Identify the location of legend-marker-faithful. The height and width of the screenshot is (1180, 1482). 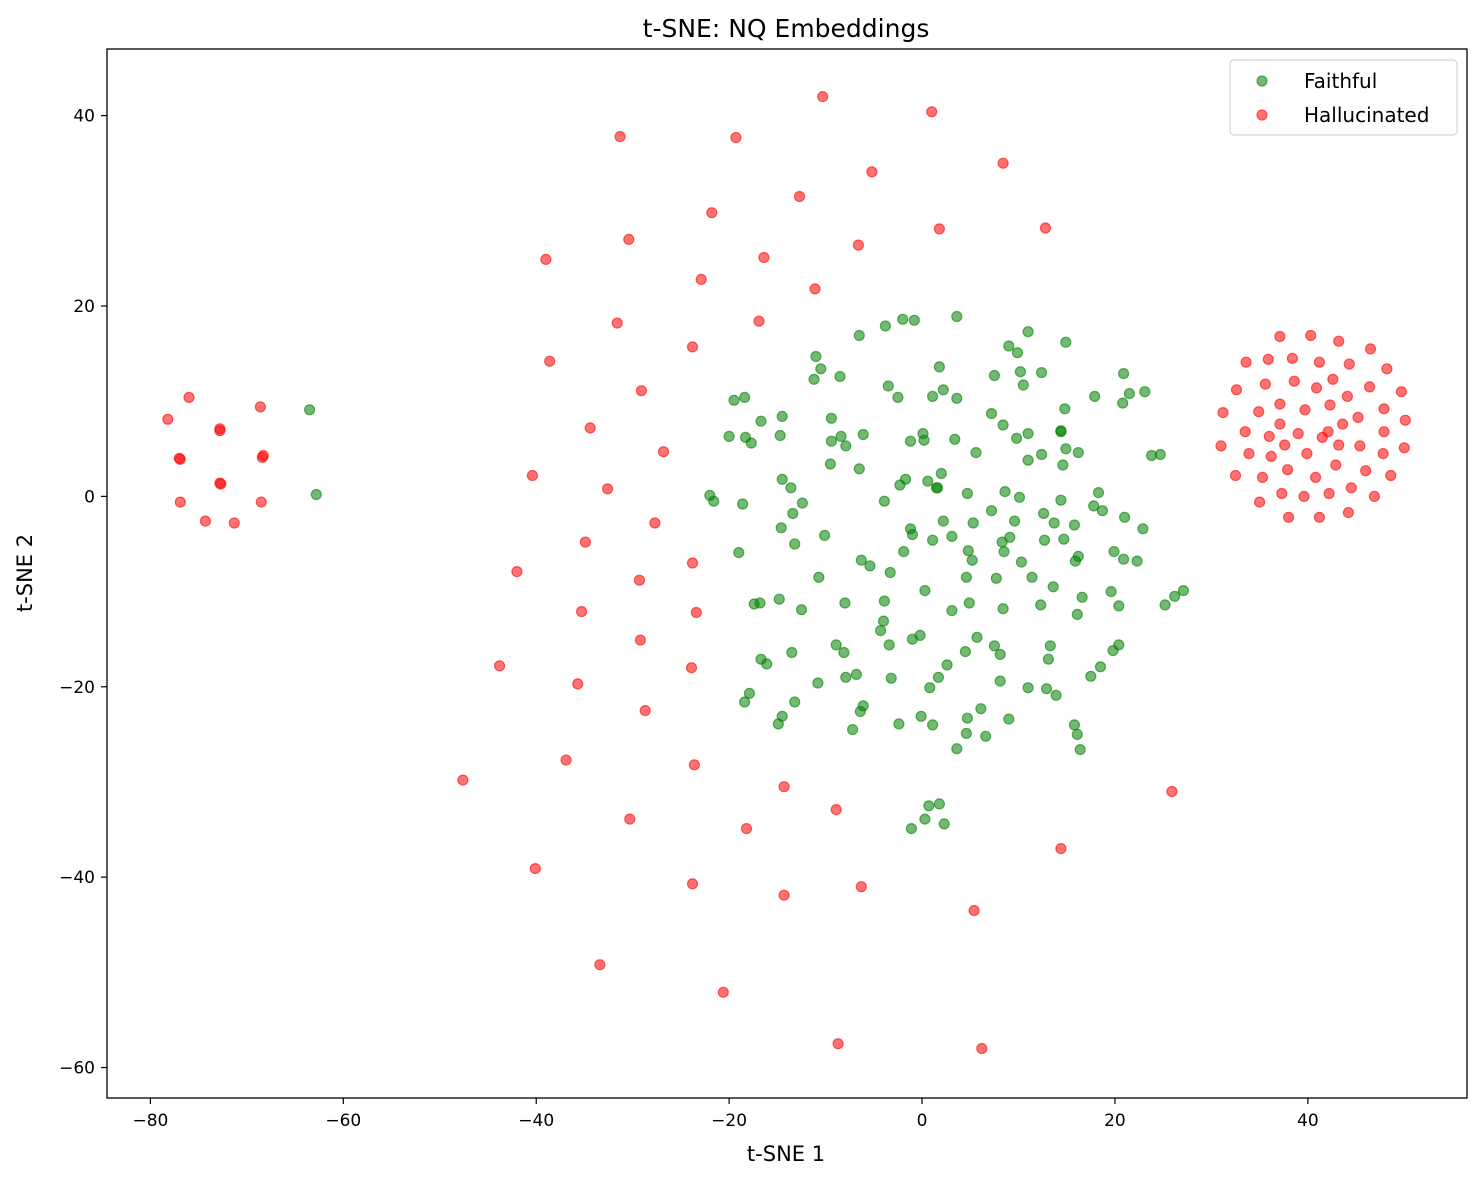
(1262, 81).